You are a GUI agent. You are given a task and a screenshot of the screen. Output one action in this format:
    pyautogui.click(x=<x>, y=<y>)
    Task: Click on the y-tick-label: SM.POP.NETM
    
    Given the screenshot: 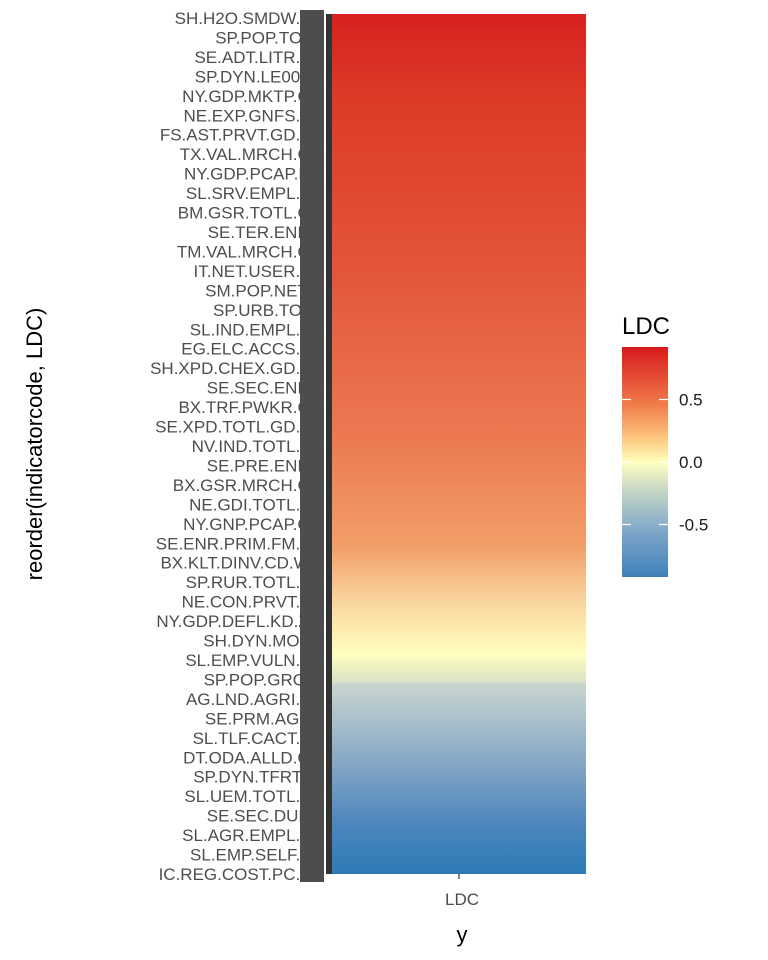 What is the action you would take?
    pyautogui.click(x=263, y=290)
    